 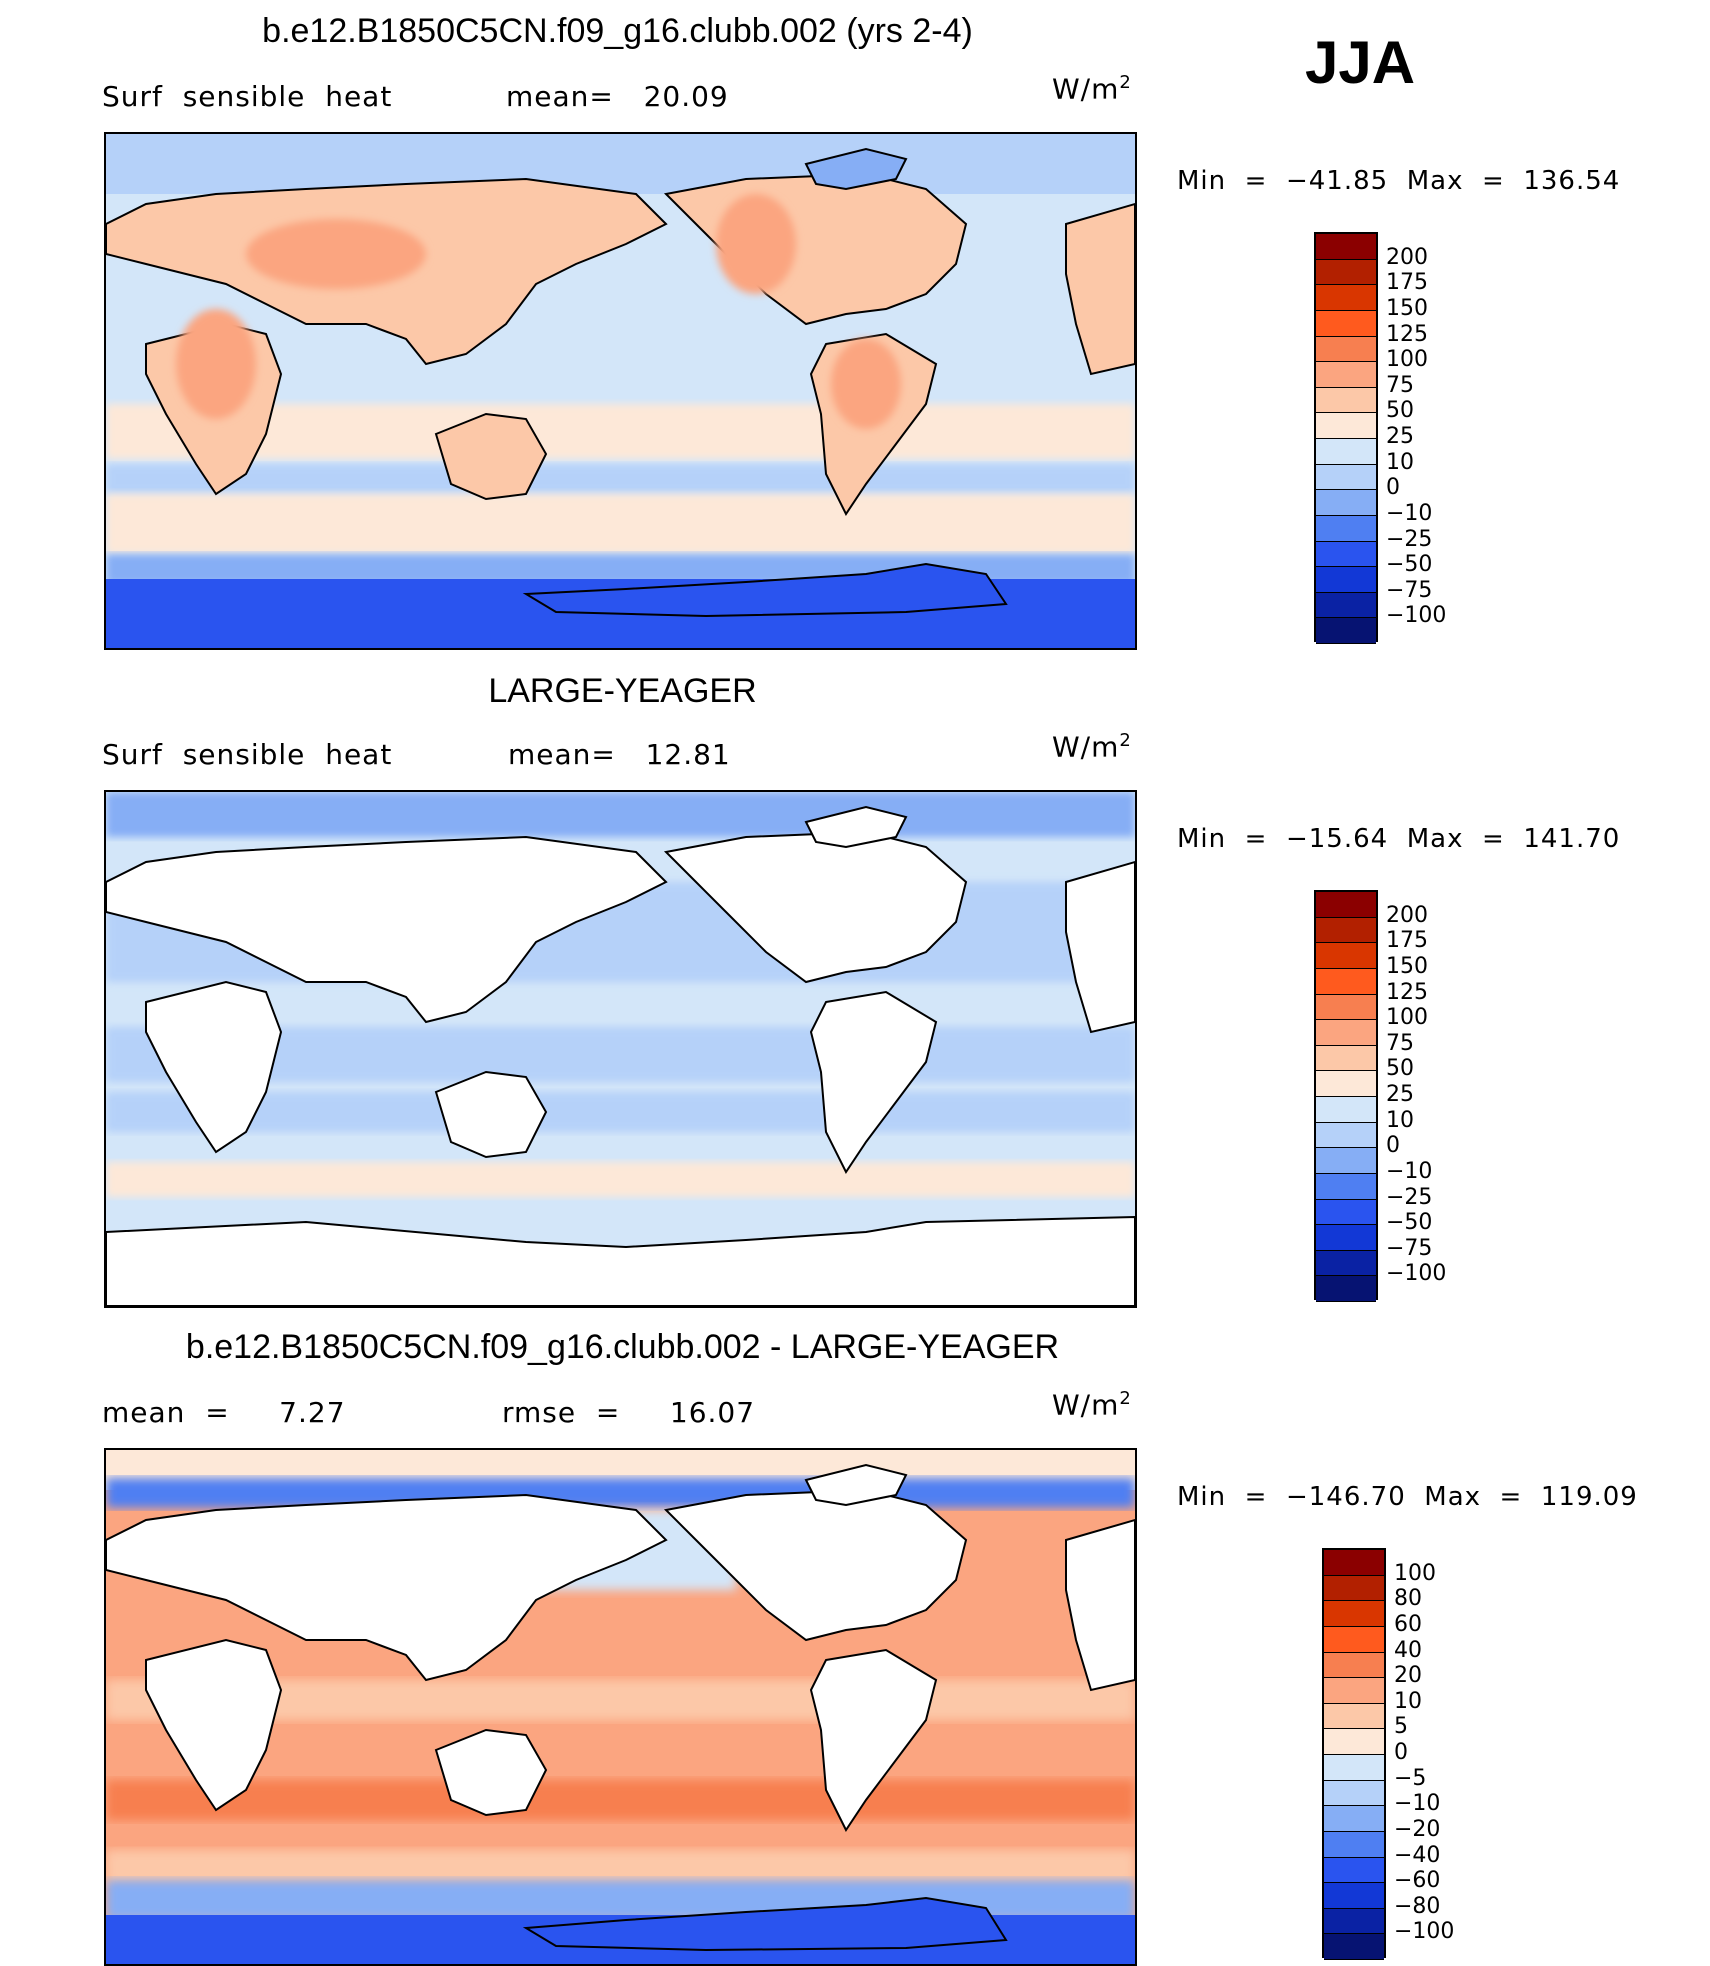 What do you see at coordinates (1410, 1778) in the screenshot?
I see `colorbar-tick-label: −5` at bounding box center [1410, 1778].